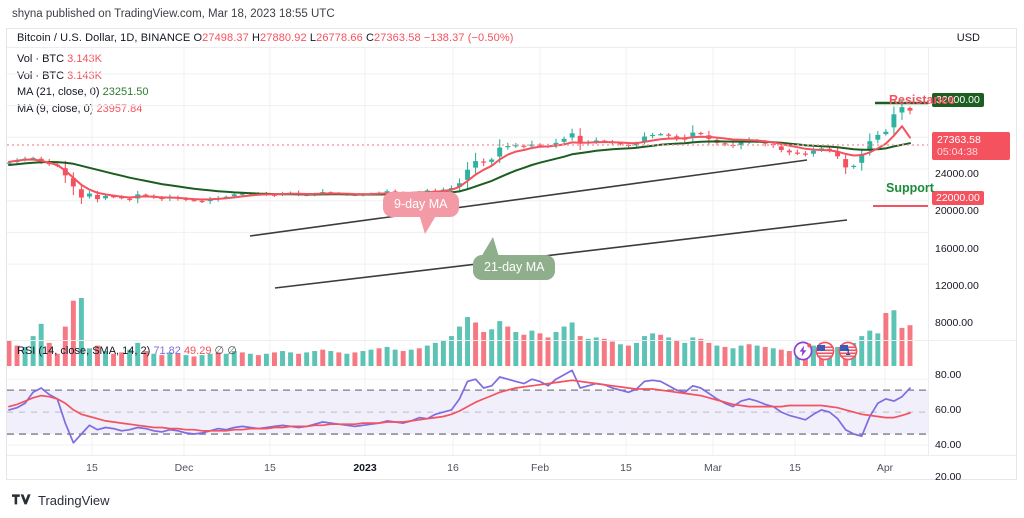  What do you see at coordinates (885, 468) in the screenshot?
I see `time-tick: Apr` at bounding box center [885, 468].